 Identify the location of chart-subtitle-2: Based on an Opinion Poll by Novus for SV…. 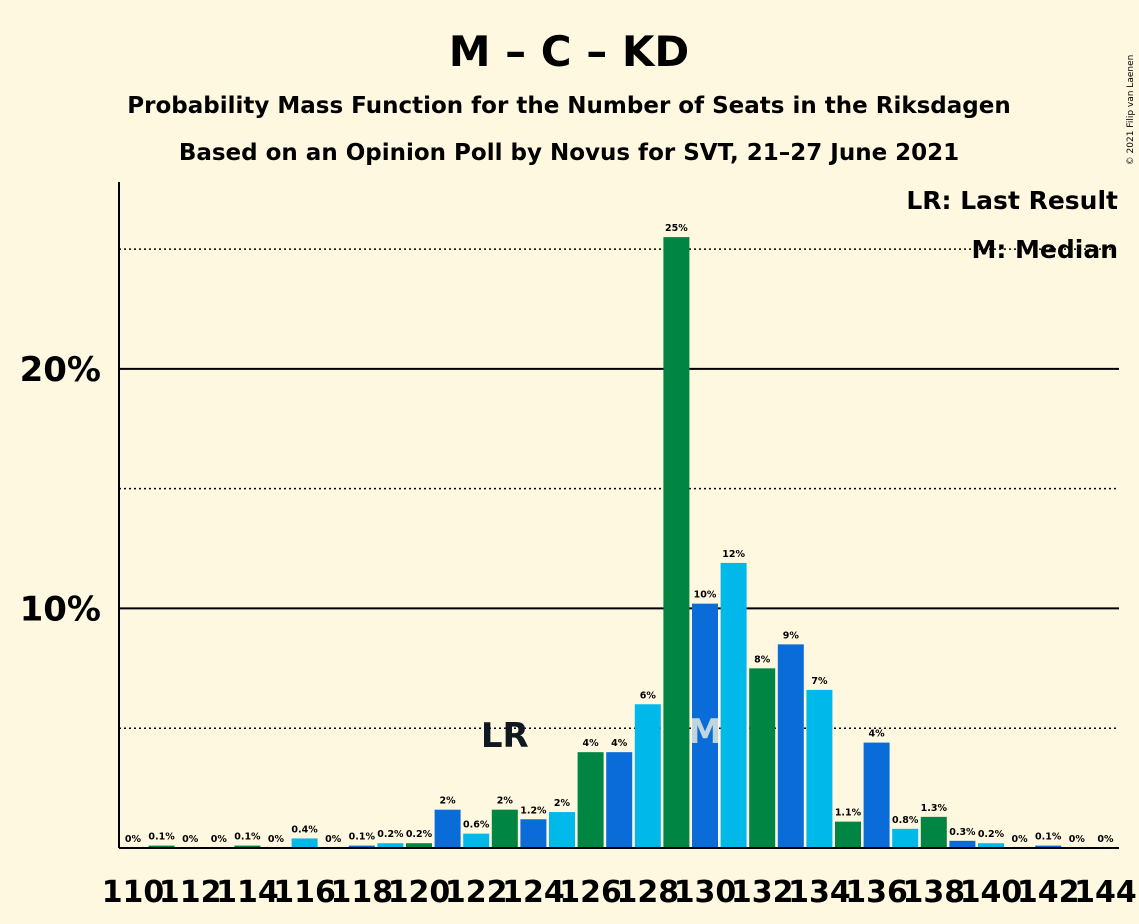
(569, 153).